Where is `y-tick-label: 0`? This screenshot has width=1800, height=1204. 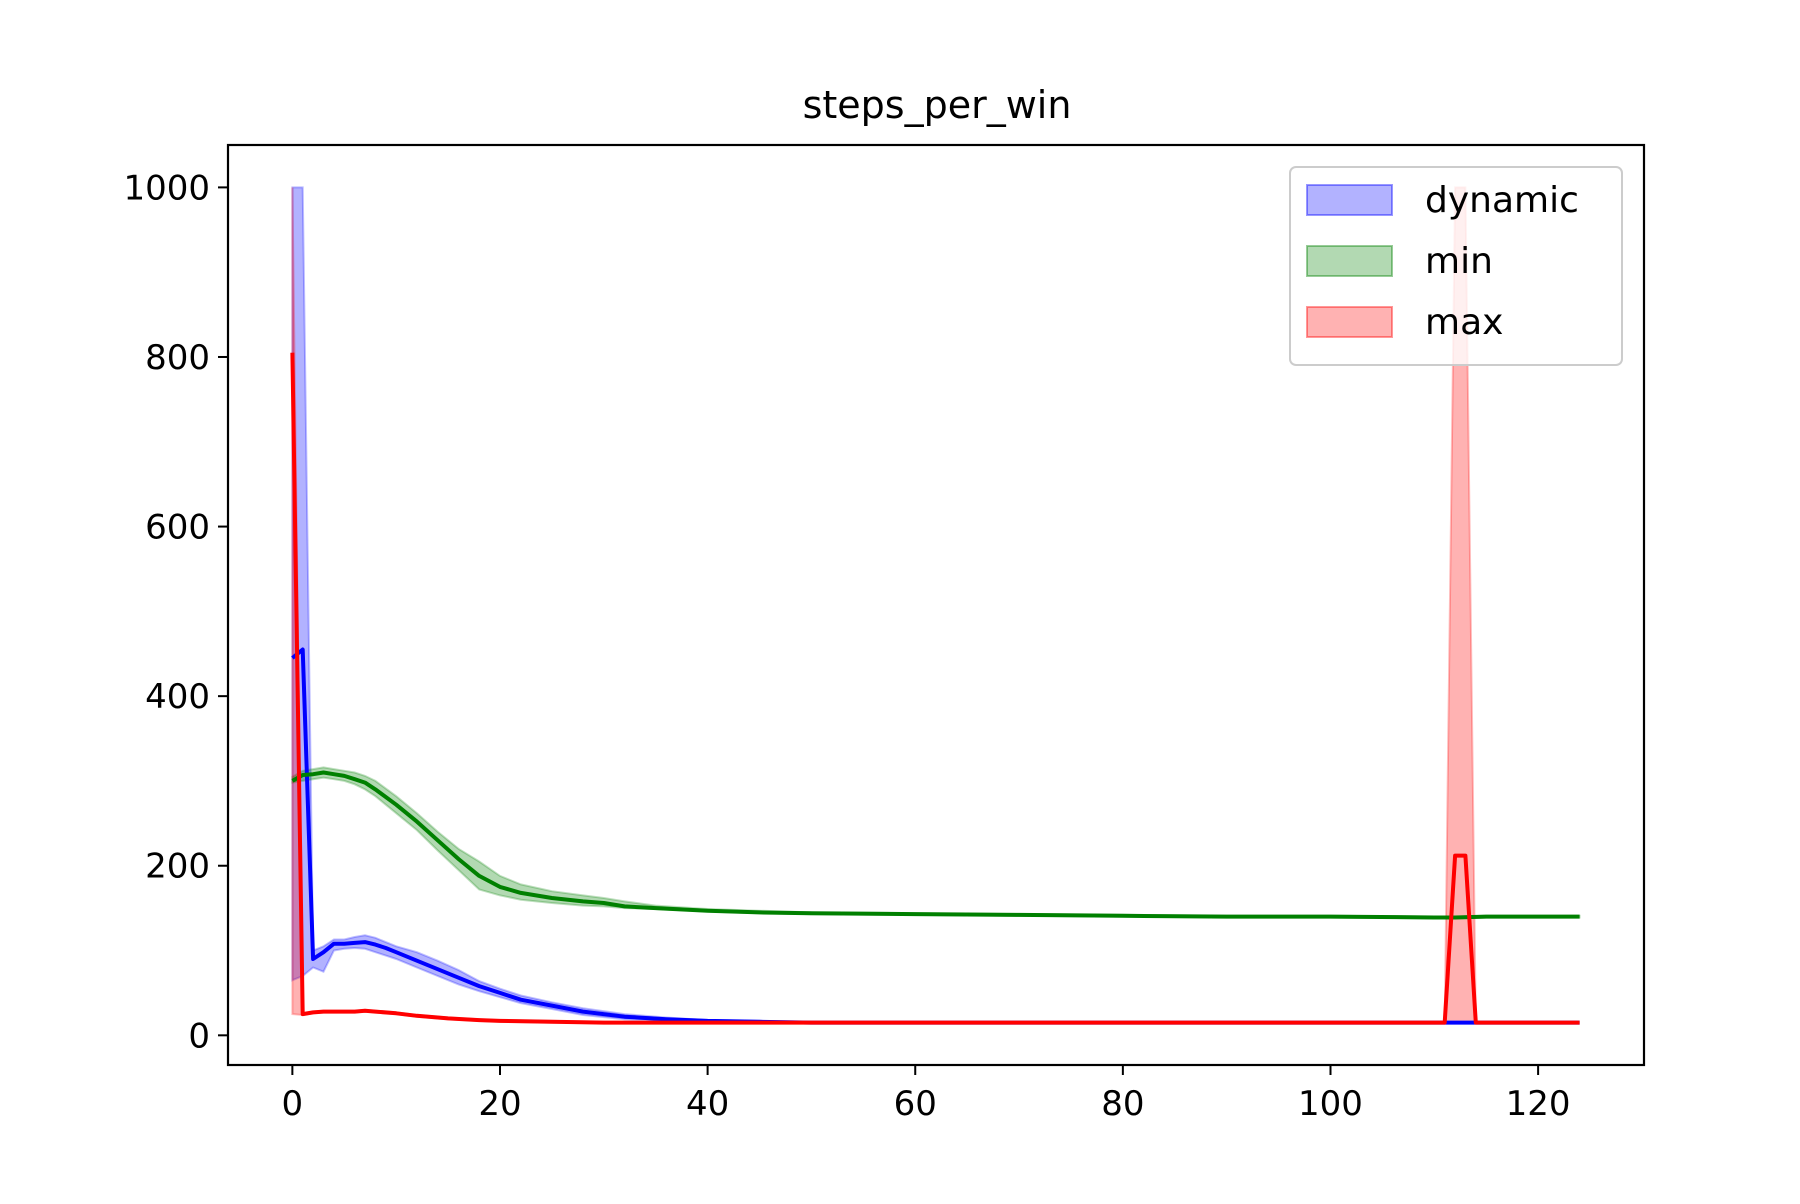 y-tick-label: 0 is located at coordinates (199, 1036).